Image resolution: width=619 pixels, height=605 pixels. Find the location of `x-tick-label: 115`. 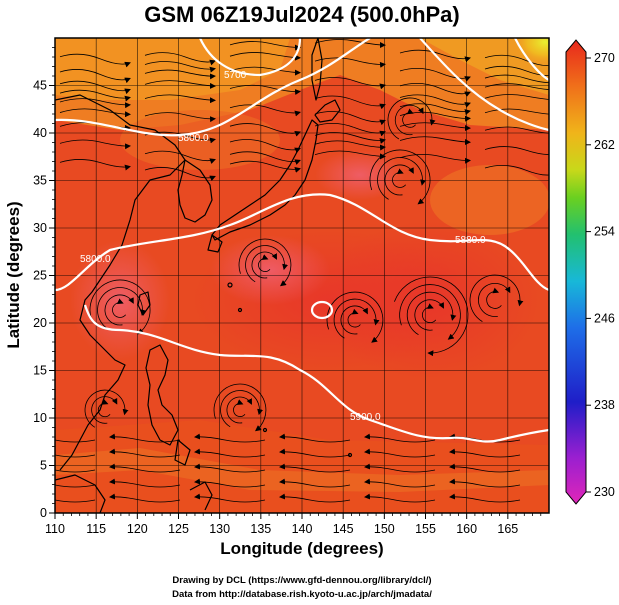

x-tick-label: 115 is located at coordinates (96, 529).